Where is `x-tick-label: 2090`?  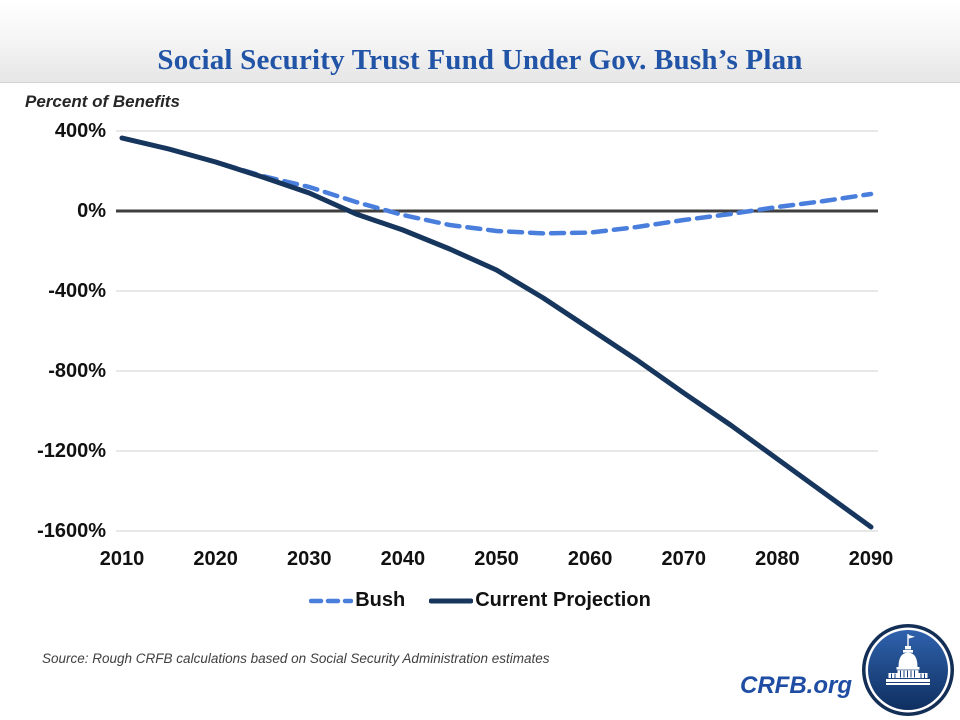 x-tick-label: 2090 is located at coordinates (871, 559).